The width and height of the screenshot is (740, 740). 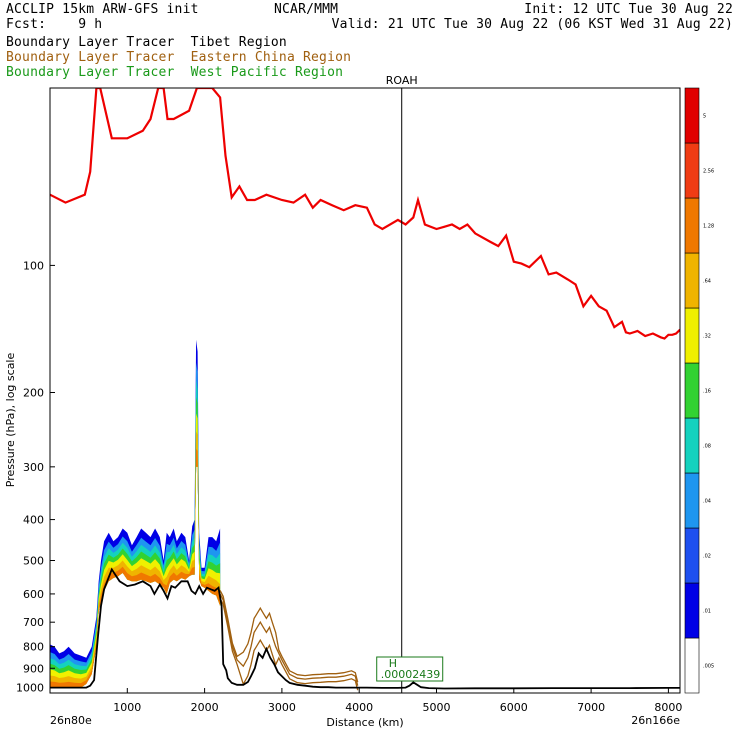 What do you see at coordinates (707, 392) in the screenshot?
I see `colorbar-label: .16` at bounding box center [707, 392].